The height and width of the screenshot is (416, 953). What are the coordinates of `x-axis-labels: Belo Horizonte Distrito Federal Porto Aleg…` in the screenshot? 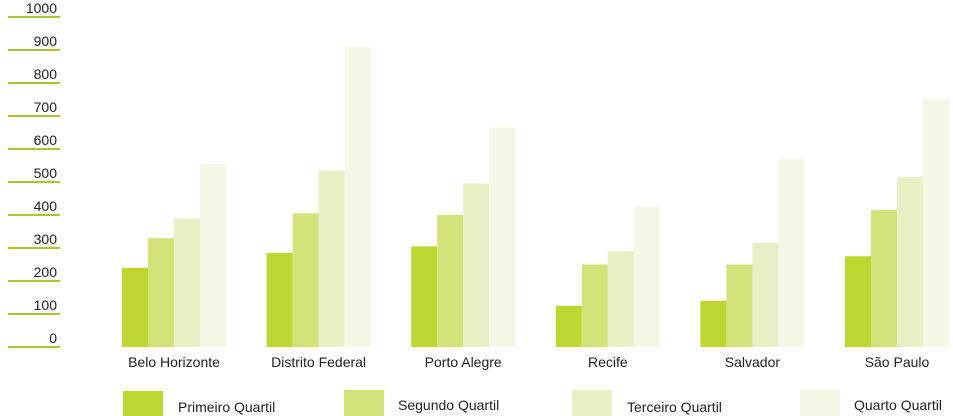 It's located at (528, 362).